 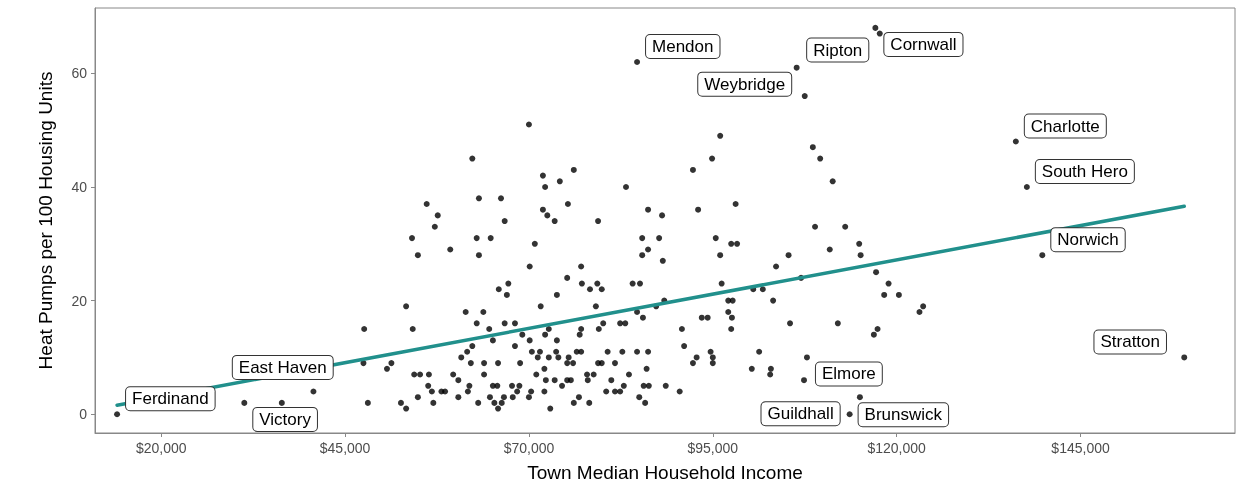 I want to click on x-tick-label: $70,000, so click(x=529, y=448).